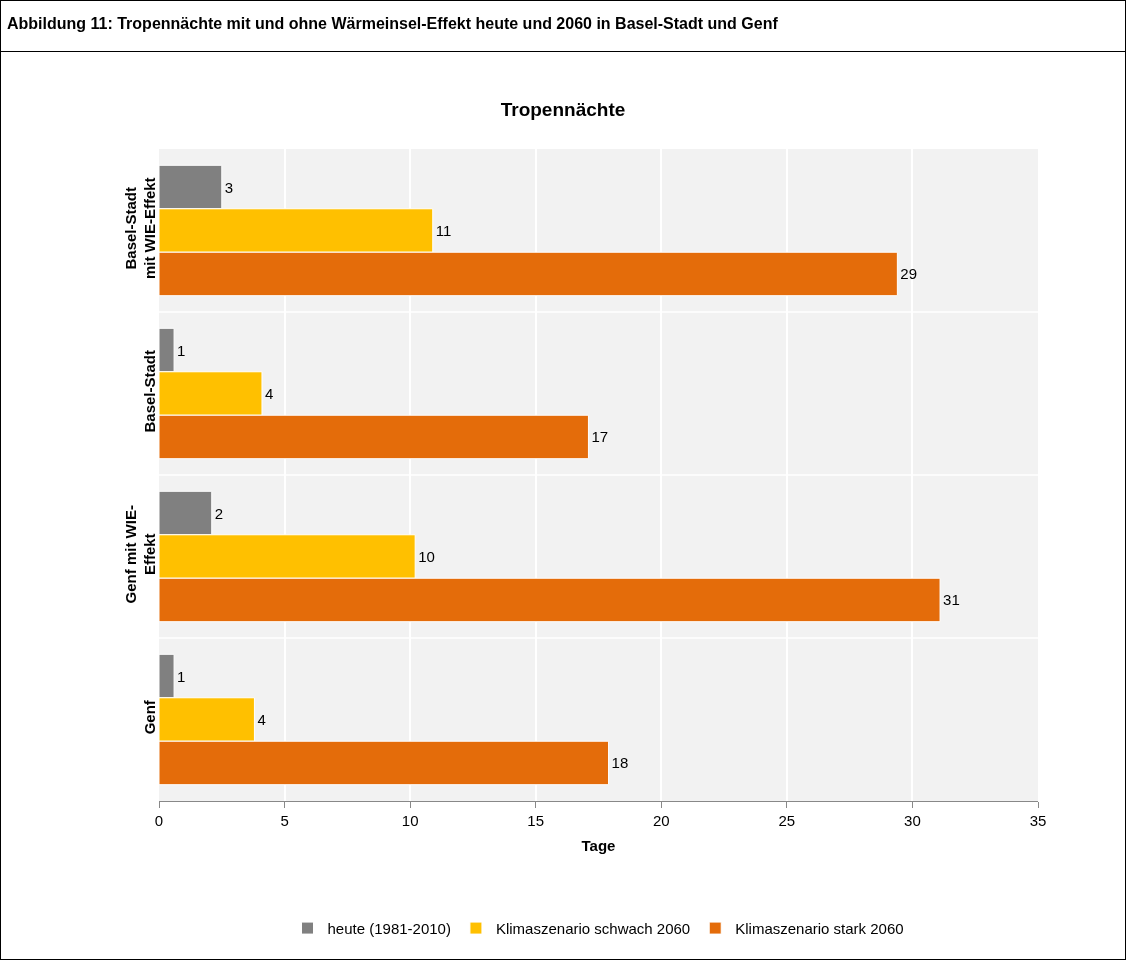 Image resolution: width=1126 pixels, height=960 pixels. Describe the element at coordinates (389, 928) in the screenshot. I see `legend-label: heute (1981-2010)` at that location.